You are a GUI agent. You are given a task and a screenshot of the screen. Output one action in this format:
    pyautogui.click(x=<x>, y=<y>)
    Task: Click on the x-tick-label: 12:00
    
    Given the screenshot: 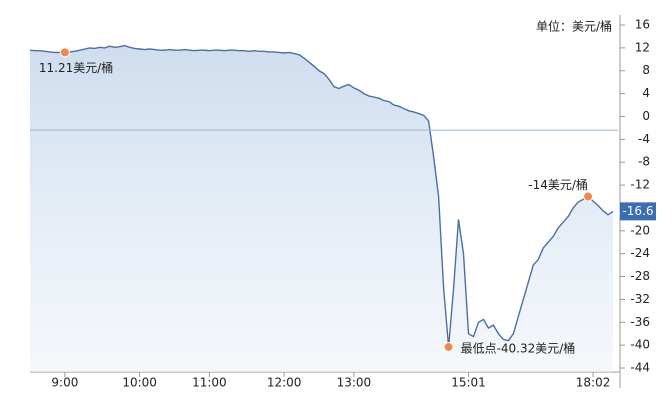 What is the action you would take?
    pyautogui.click(x=284, y=383)
    